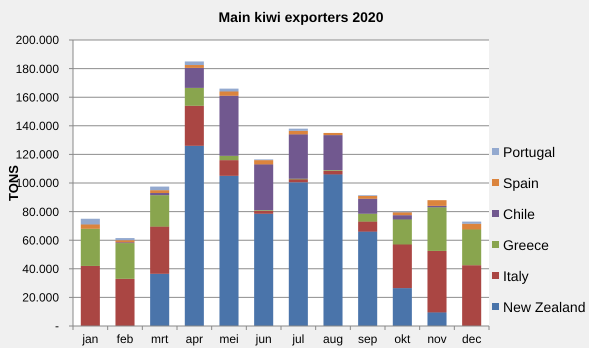 The image size is (589, 348). I want to click on x-tick-label: mei, so click(229, 339).